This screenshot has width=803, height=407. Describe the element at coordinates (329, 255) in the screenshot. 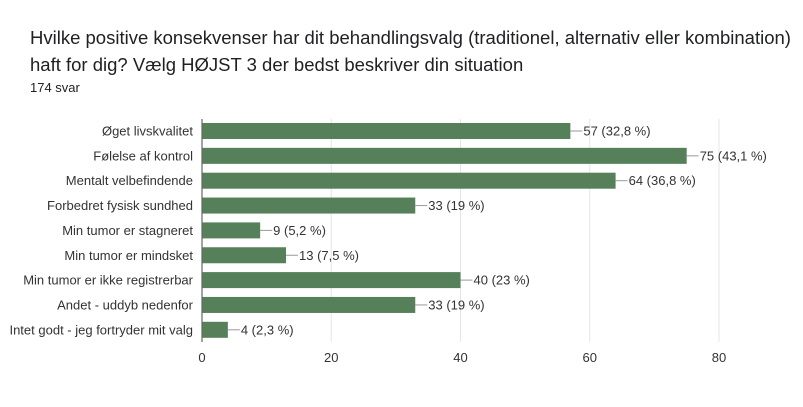

I see `data-label: 13 (7,5 %)` at that location.